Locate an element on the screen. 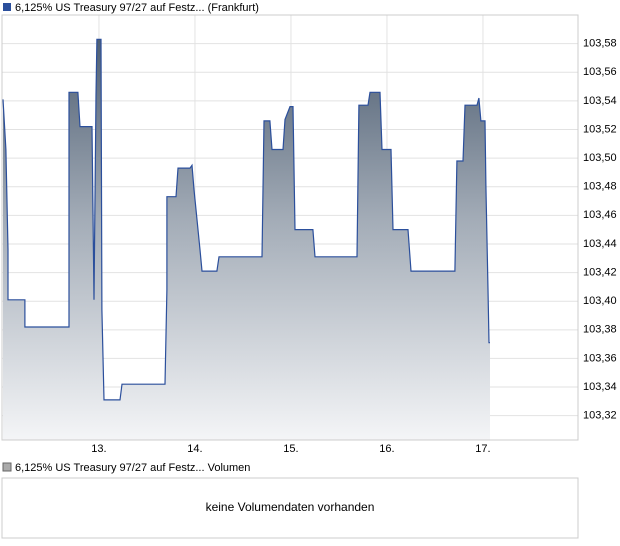 Image resolution: width=620 pixels, height=546 pixels. y-tick-label: 103,38 is located at coordinates (600, 330).